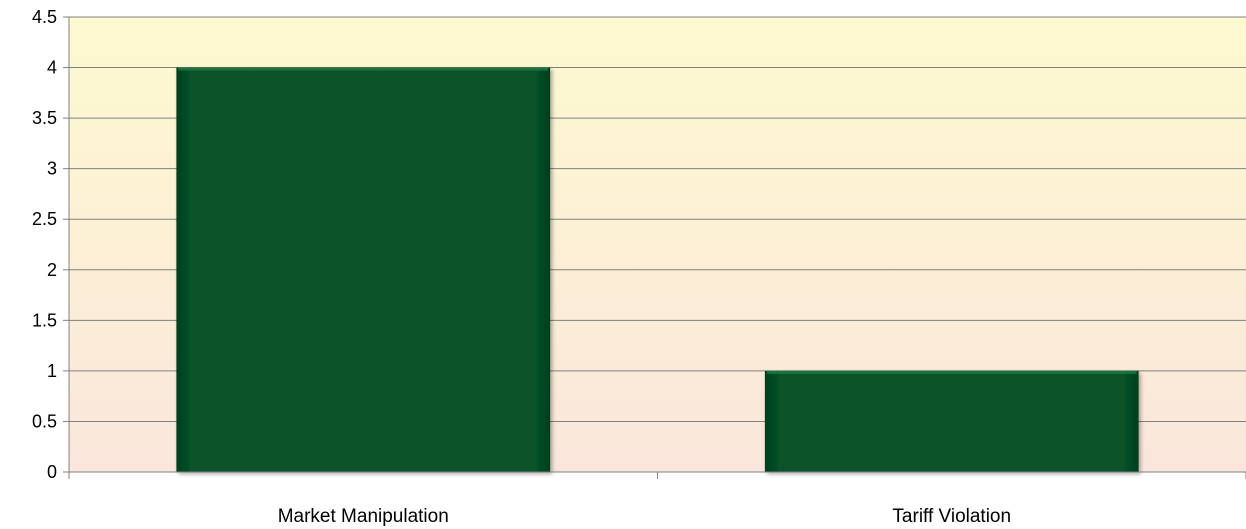 The width and height of the screenshot is (1246, 529). Describe the element at coordinates (951, 516) in the screenshot. I see `x-category-label: Tariff Violation` at that location.